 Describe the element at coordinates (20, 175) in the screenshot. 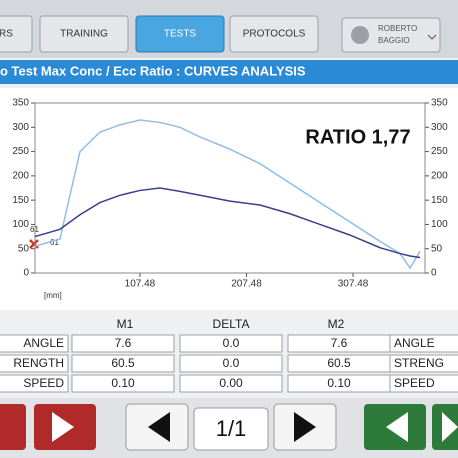

I see `y-tick-label: 200` at that location.